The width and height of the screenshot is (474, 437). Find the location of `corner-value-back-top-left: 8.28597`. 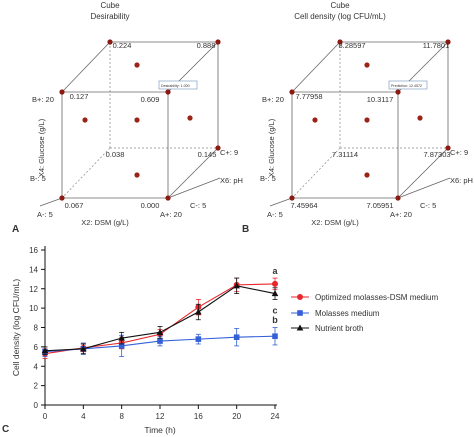

corner-value-back-top-left: 8.28597 is located at coordinates (351, 45).